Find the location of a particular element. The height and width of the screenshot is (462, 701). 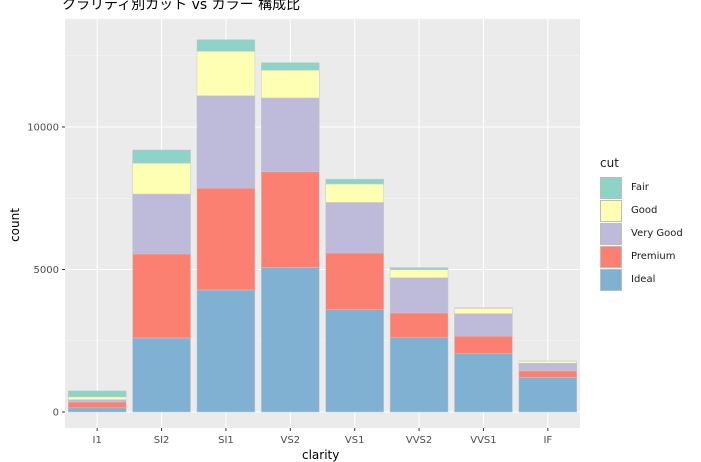

legend: cut Fair Good Very Good Premium Ideal is located at coordinates (641, 223).